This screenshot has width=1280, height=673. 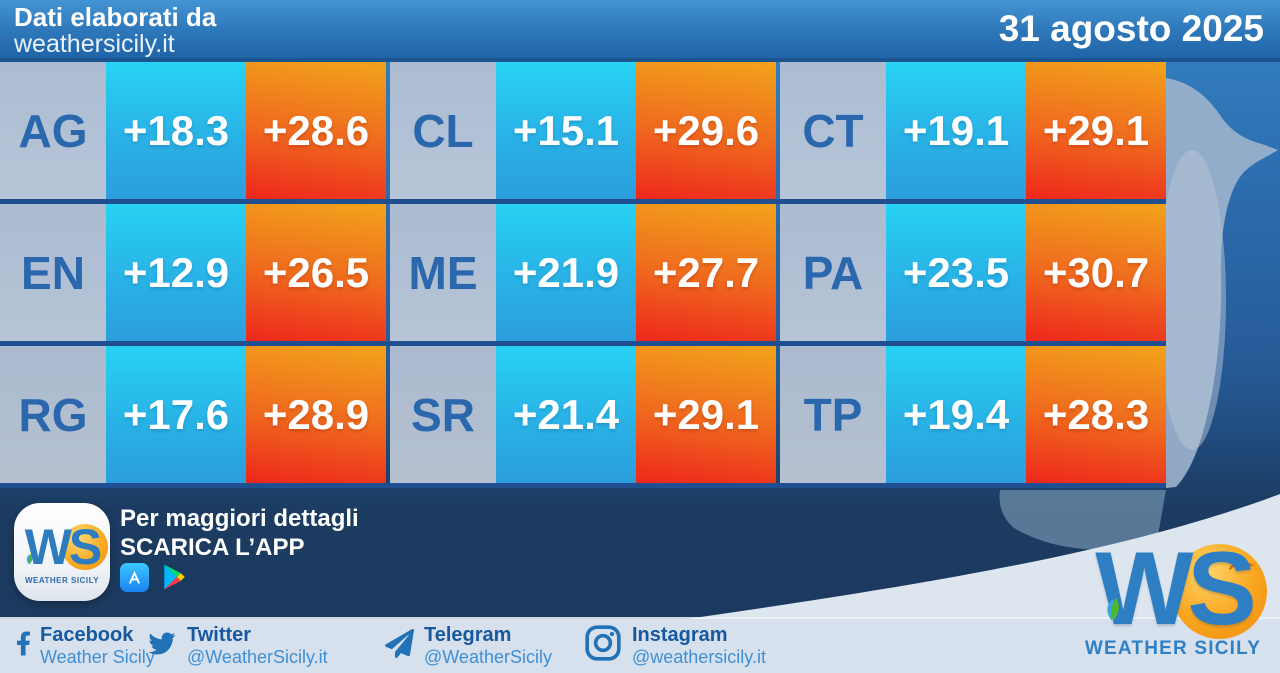 I want to click on twitter-link: Twitter @WeatherSicily.it, so click(x=237, y=645).